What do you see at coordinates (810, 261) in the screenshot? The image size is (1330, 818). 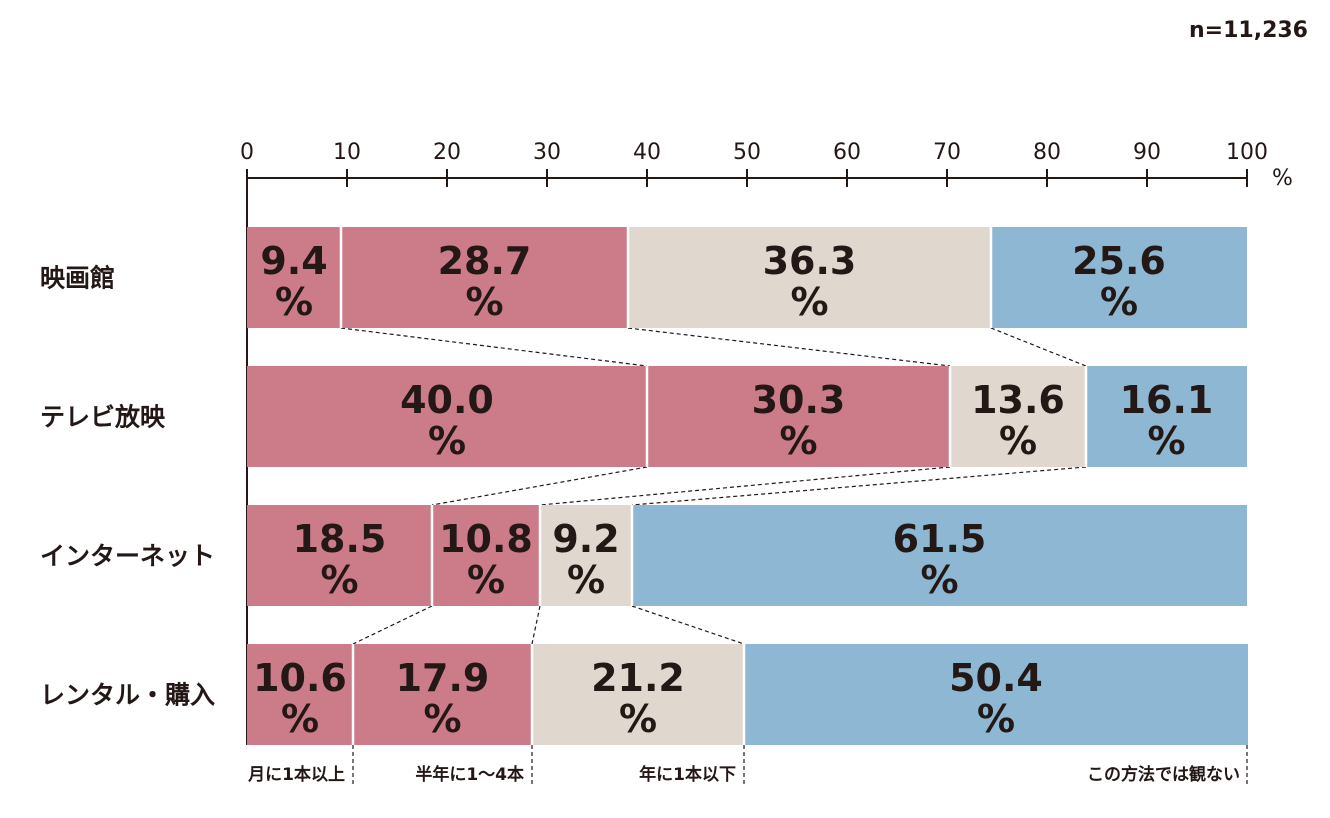 I see `data-label-value: 36.3` at bounding box center [810, 261].